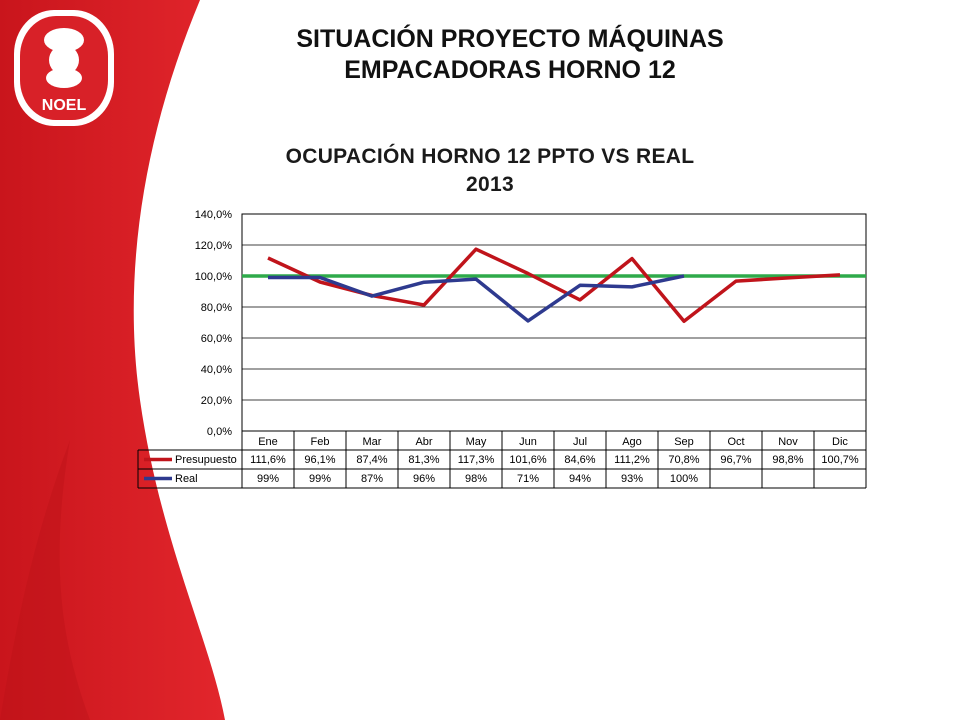 The image size is (960, 720). What do you see at coordinates (735, 460) in the screenshot?
I see `data-label: 96,7%` at bounding box center [735, 460].